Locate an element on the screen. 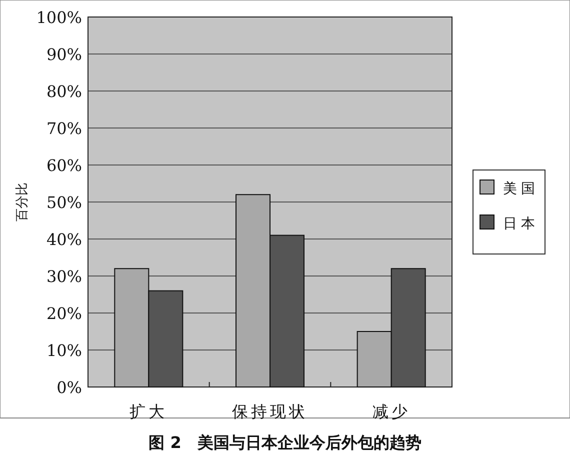 The image size is (570, 461). y-tick-label: 50% is located at coordinates (64, 202).